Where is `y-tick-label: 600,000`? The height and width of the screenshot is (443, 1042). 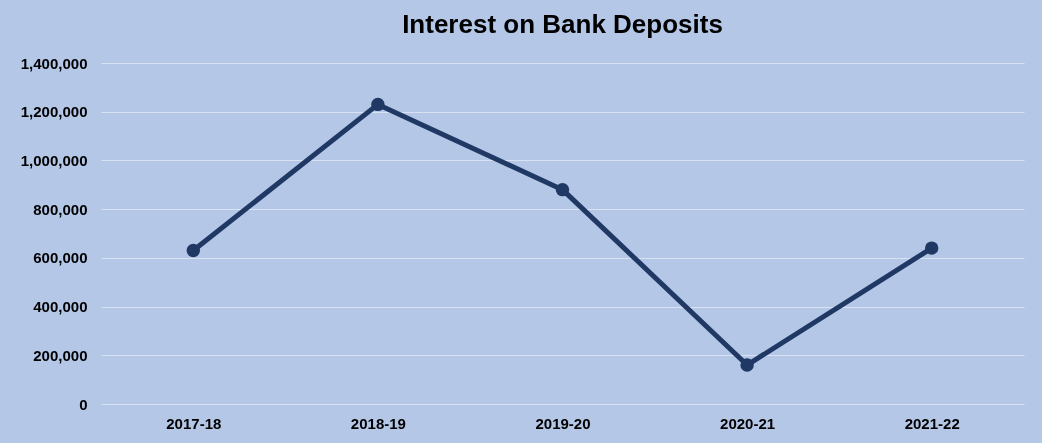 y-tick-label: 600,000 is located at coordinates (60, 258).